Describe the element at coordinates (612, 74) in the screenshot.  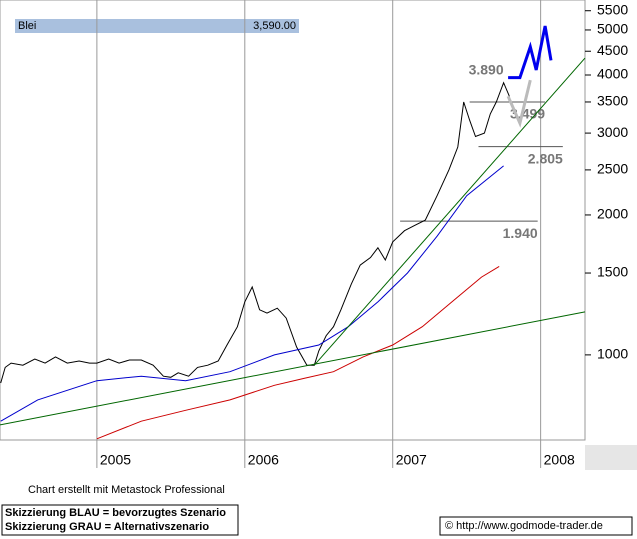
I see `y-tick-label: 4000` at that location.